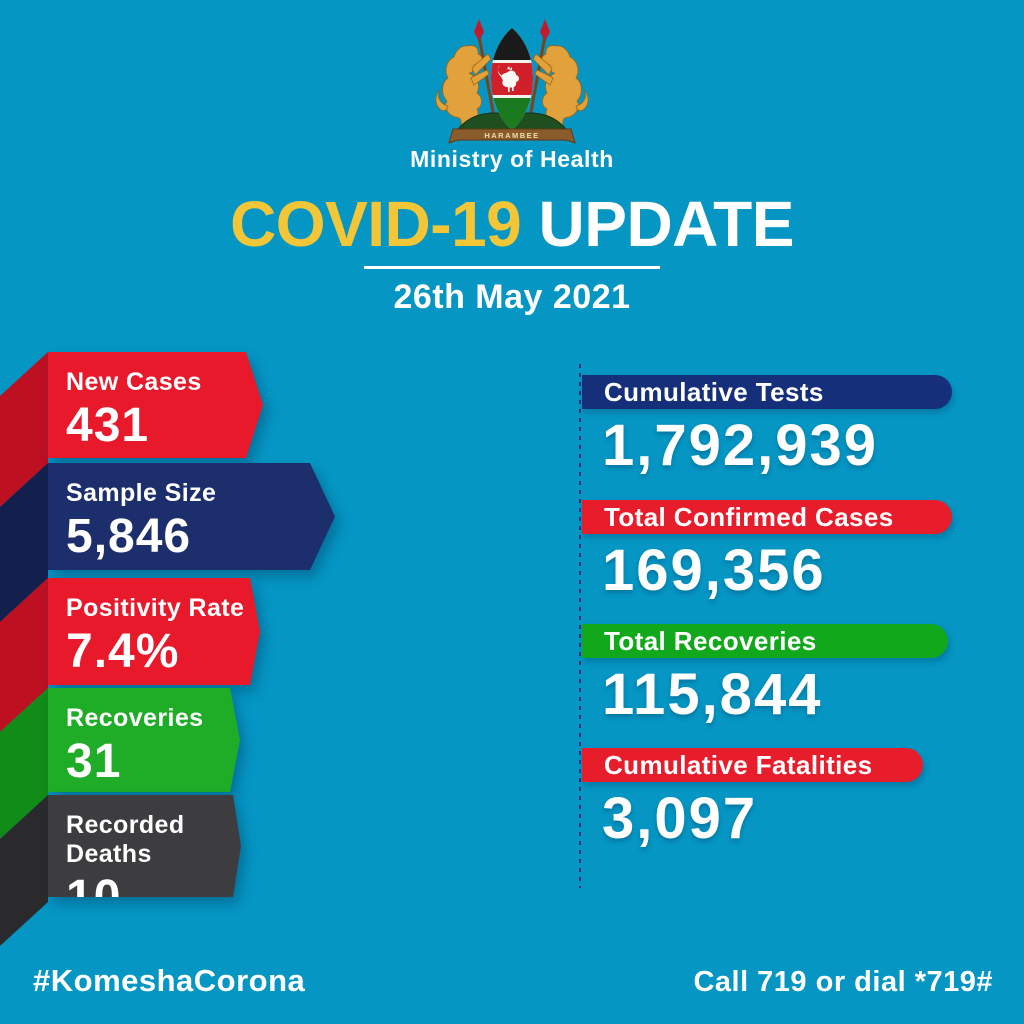 Image resolution: width=1024 pixels, height=1024 pixels. Describe the element at coordinates (123, 651) in the screenshot. I see `stat-value: 7.4%` at that location.